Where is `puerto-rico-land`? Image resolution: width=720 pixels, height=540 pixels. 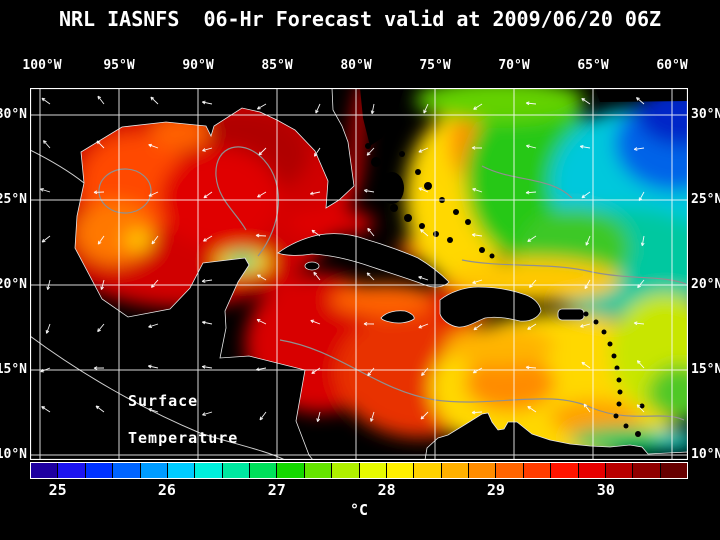 puerto-rico-land is located at coordinates (571, 314).